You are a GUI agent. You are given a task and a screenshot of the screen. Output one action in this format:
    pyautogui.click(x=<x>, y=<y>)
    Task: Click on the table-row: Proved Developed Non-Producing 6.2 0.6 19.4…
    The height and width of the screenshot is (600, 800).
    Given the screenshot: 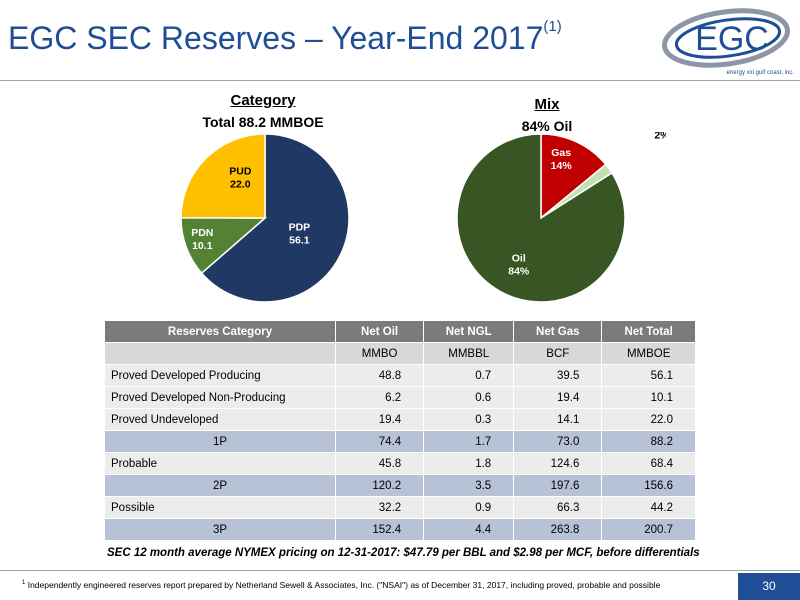 What is the action you would take?
    pyautogui.click(x=400, y=397)
    